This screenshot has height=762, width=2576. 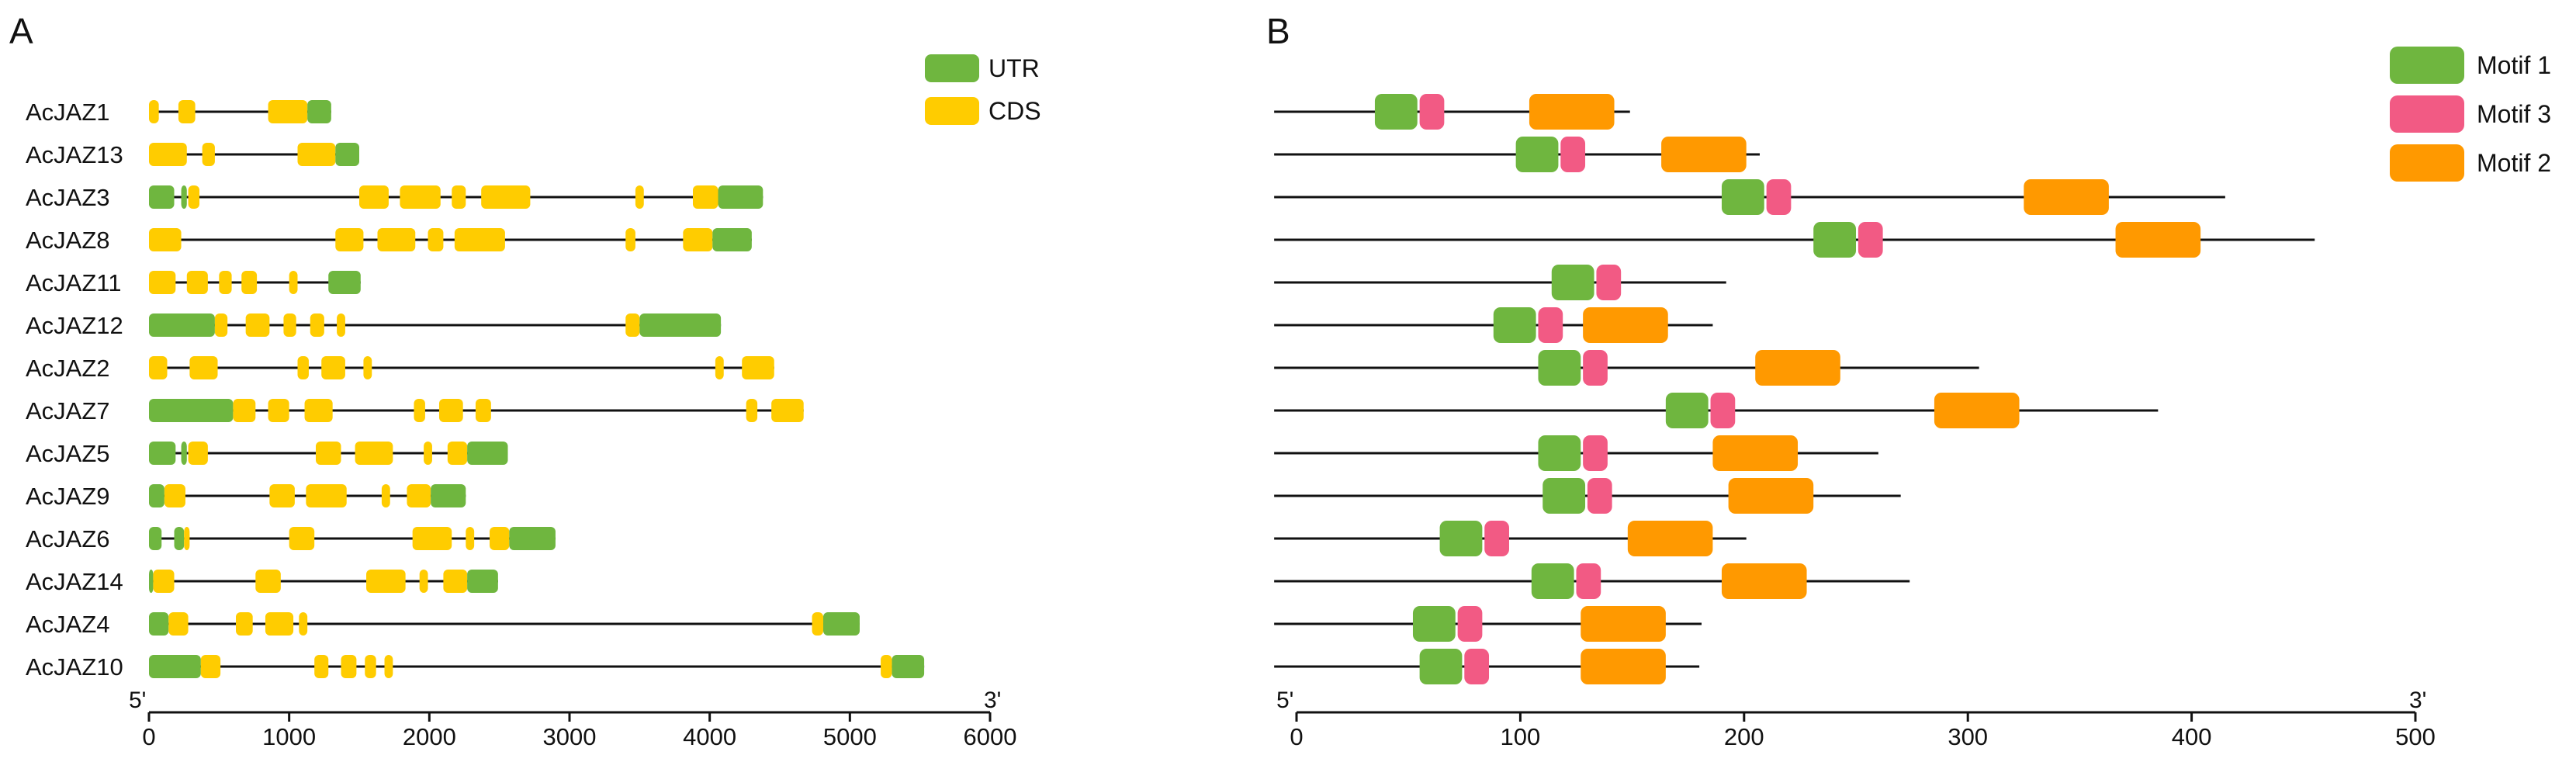 What do you see at coordinates (1521, 737) in the screenshot?
I see `x-tick-label: 100` at bounding box center [1521, 737].